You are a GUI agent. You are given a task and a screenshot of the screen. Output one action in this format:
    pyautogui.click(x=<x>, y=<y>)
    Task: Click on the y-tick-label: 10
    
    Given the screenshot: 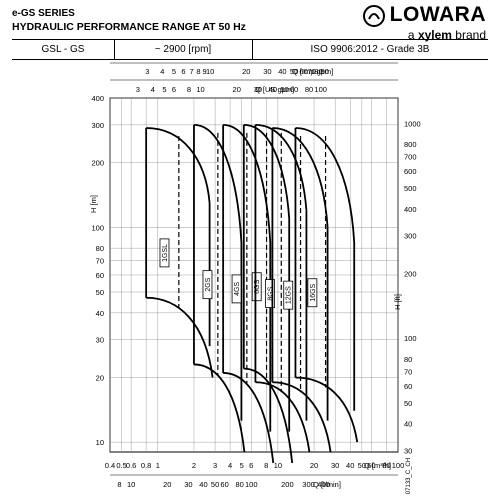 What is the action you would take?
    pyautogui.click(x=100, y=442)
    